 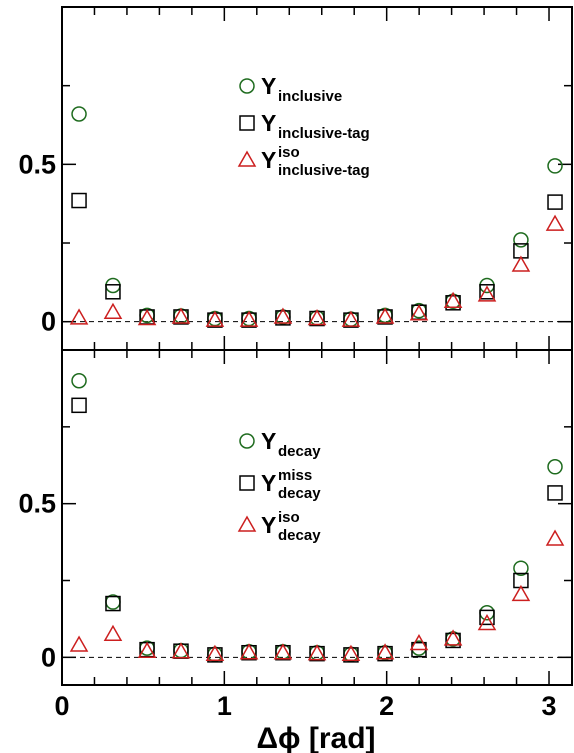 I want to click on x-tick-label: 2, so click(x=386, y=706).